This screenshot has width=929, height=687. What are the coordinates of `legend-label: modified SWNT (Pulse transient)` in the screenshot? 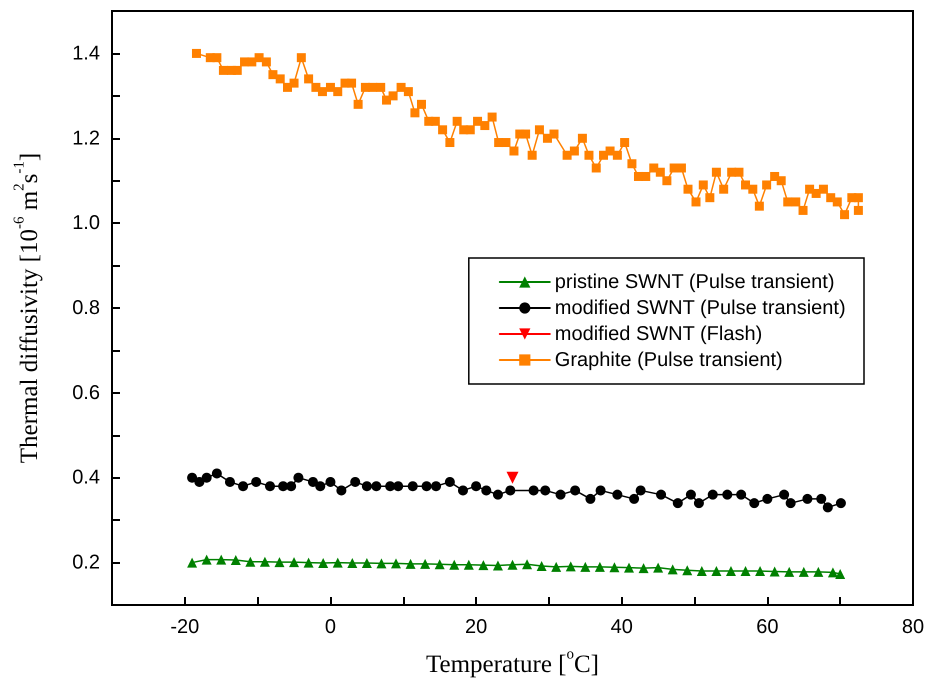 It's located at (700, 308).